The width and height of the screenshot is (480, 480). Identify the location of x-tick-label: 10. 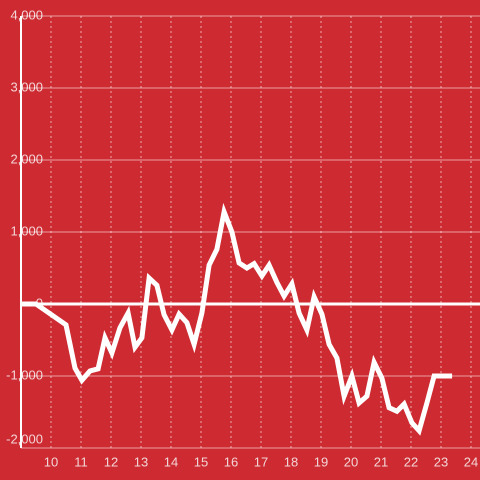
(51, 461).